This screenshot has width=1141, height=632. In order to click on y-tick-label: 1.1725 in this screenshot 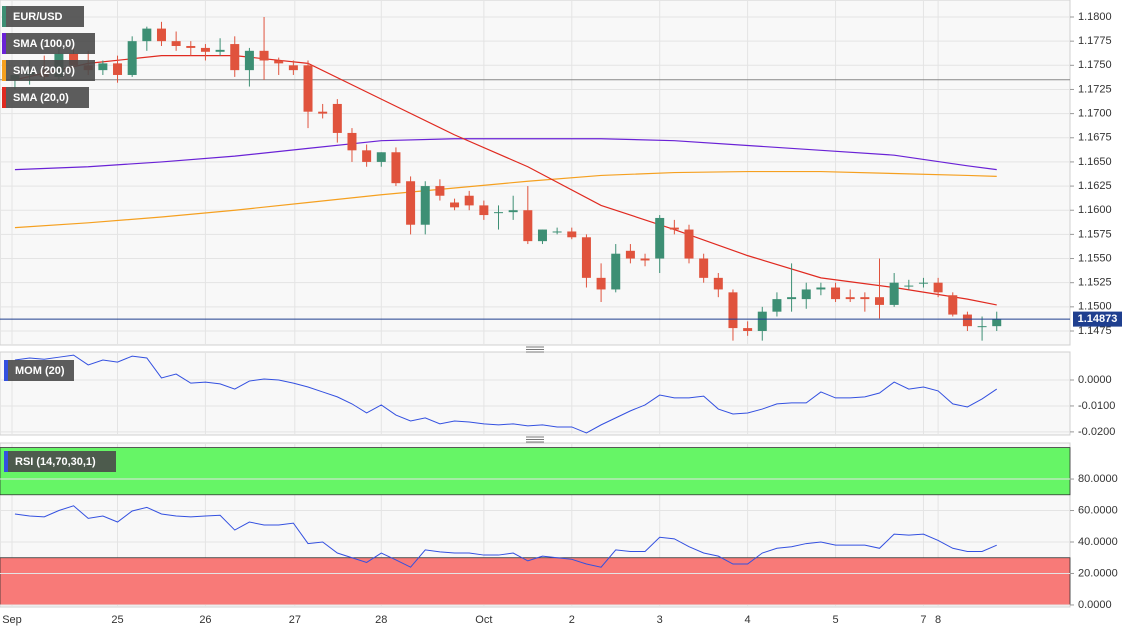, I will do `click(1095, 89)`.